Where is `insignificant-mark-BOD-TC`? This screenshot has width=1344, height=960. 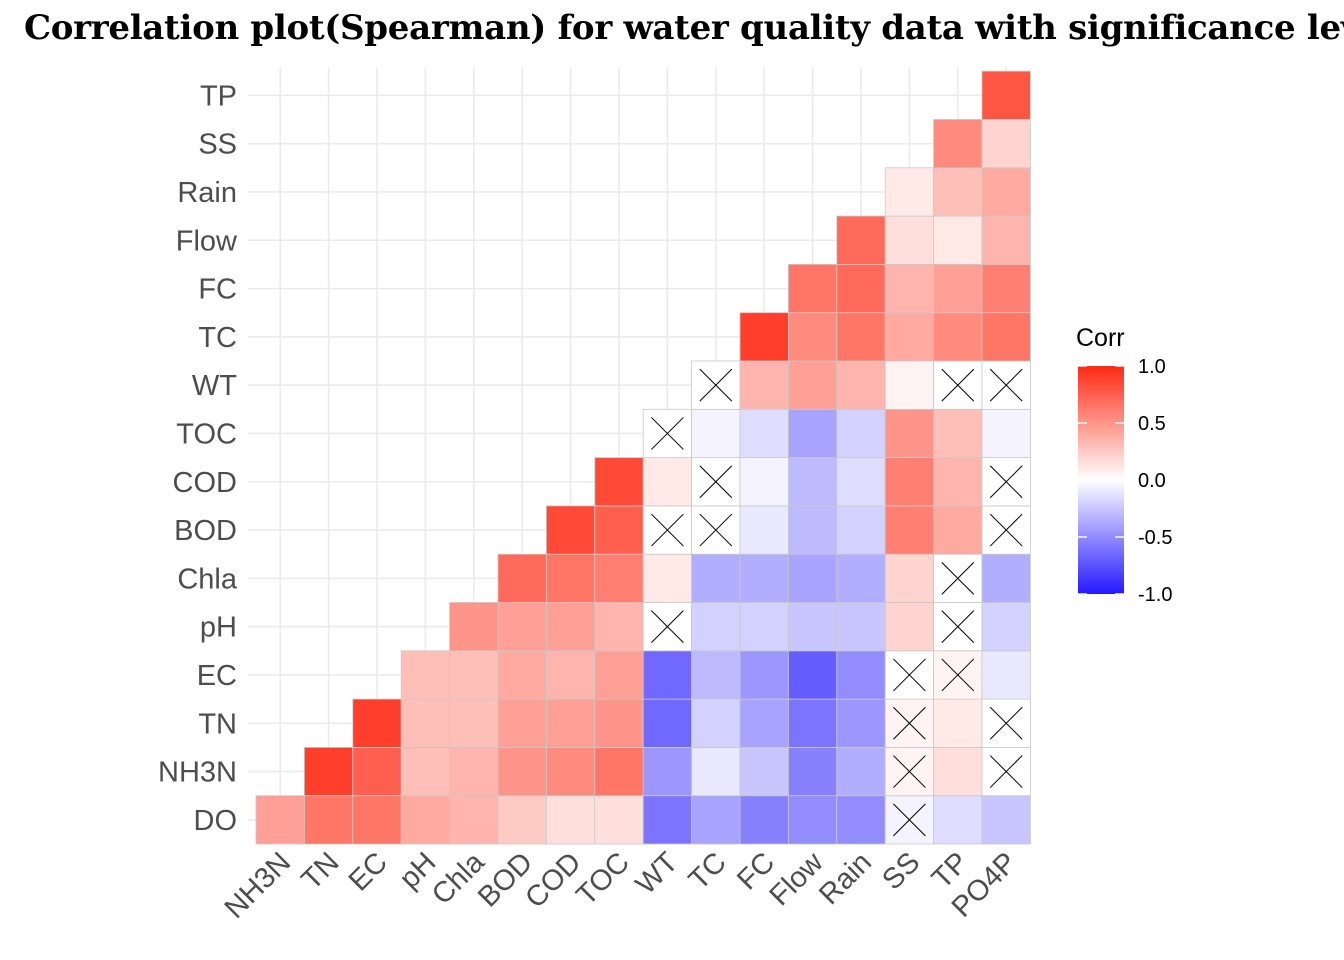 insignificant-mark-BOD-TC is located at coordinates (716, 530).